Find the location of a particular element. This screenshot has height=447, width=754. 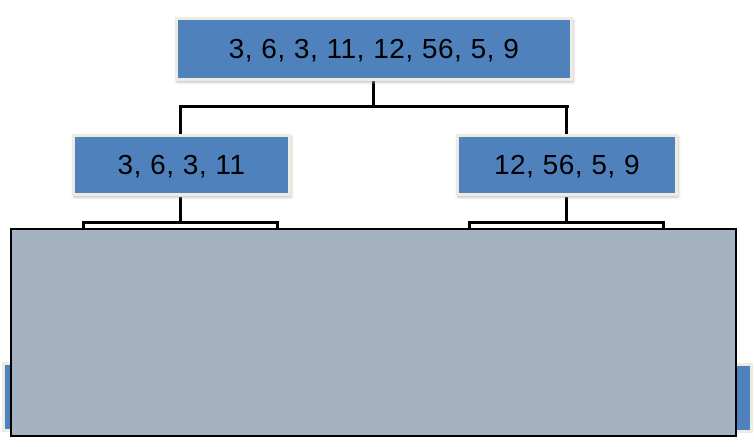

connector-right-leaf2-stub is located at coordinates (663, 226).